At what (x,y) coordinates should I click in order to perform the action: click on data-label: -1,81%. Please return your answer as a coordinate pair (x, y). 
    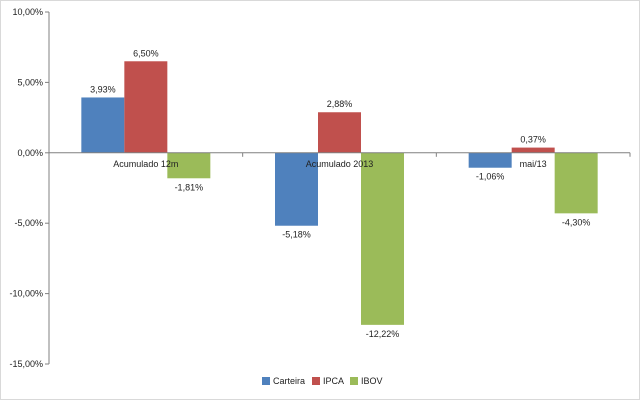
    Looking at the image, I should click on (189, 187).